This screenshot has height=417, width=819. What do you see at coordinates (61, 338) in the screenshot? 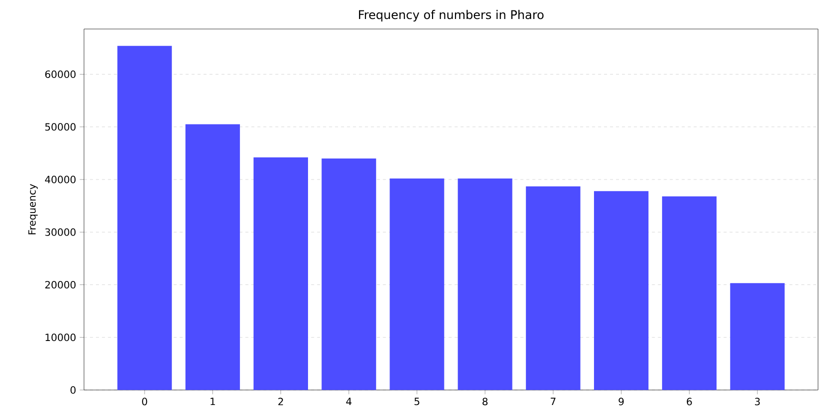
I see `y-tick-label: 10000` at bounding box center [61, 338].